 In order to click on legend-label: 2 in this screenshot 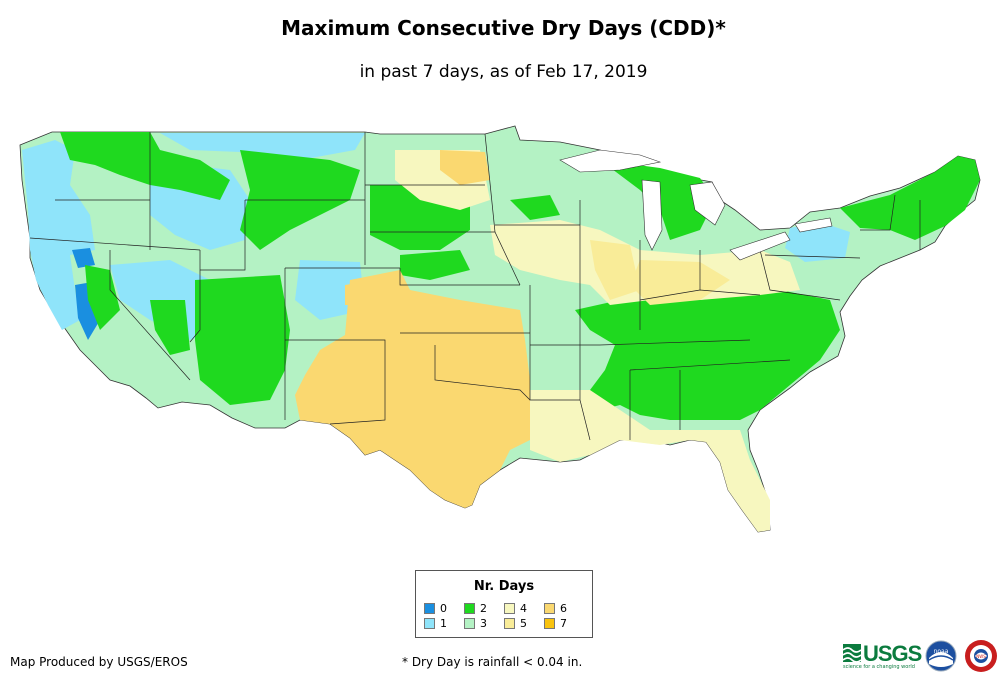, I will do `click(483, 608)`.